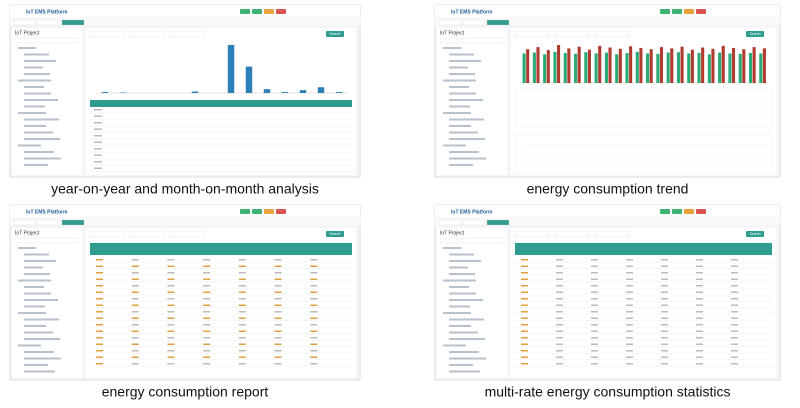  What do you see at coordinates (49, 22) in the screenshot?
I see `tab` at bounding box center [49, 22].